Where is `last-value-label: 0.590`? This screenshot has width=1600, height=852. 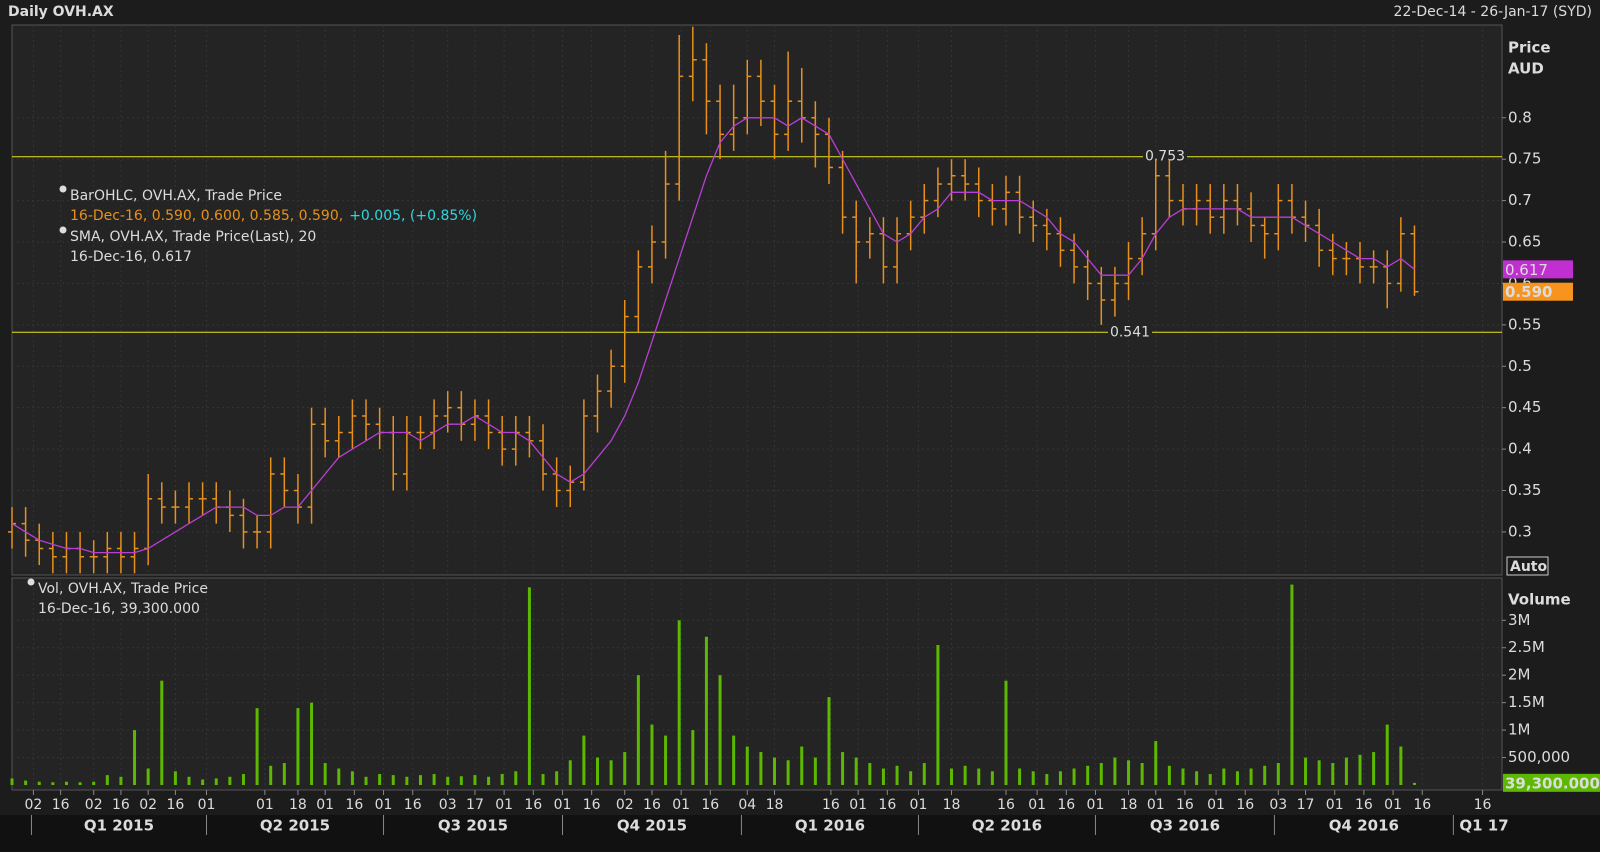 last-value-label: 0.590 is located at coordinates (1528, 292).